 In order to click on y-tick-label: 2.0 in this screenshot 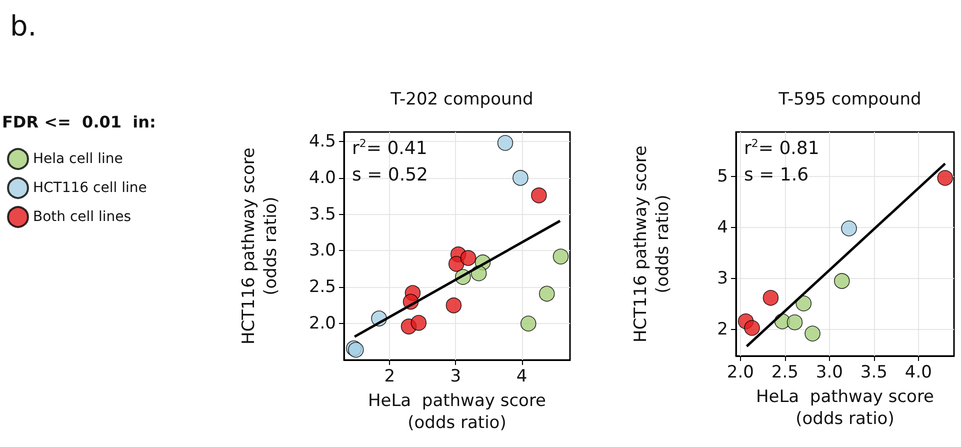, I will do `click(322, 324)`.